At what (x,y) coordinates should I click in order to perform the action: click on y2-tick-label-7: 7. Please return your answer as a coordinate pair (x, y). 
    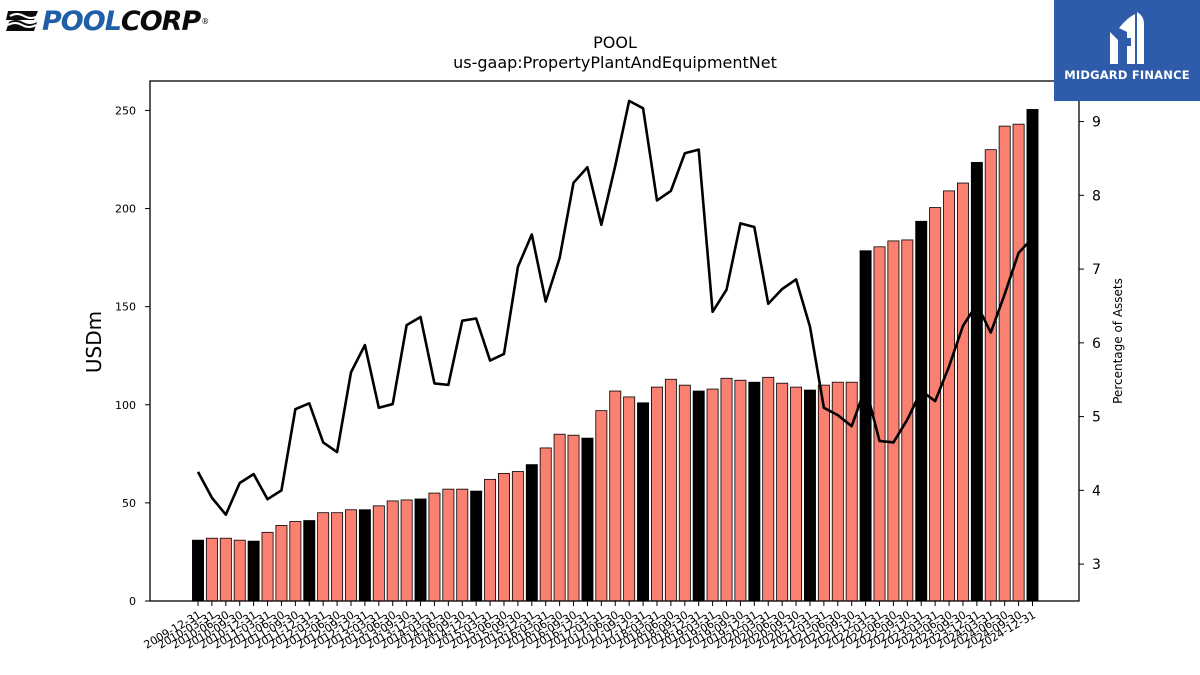
    Looking at the image, I should click on (1096, 270).